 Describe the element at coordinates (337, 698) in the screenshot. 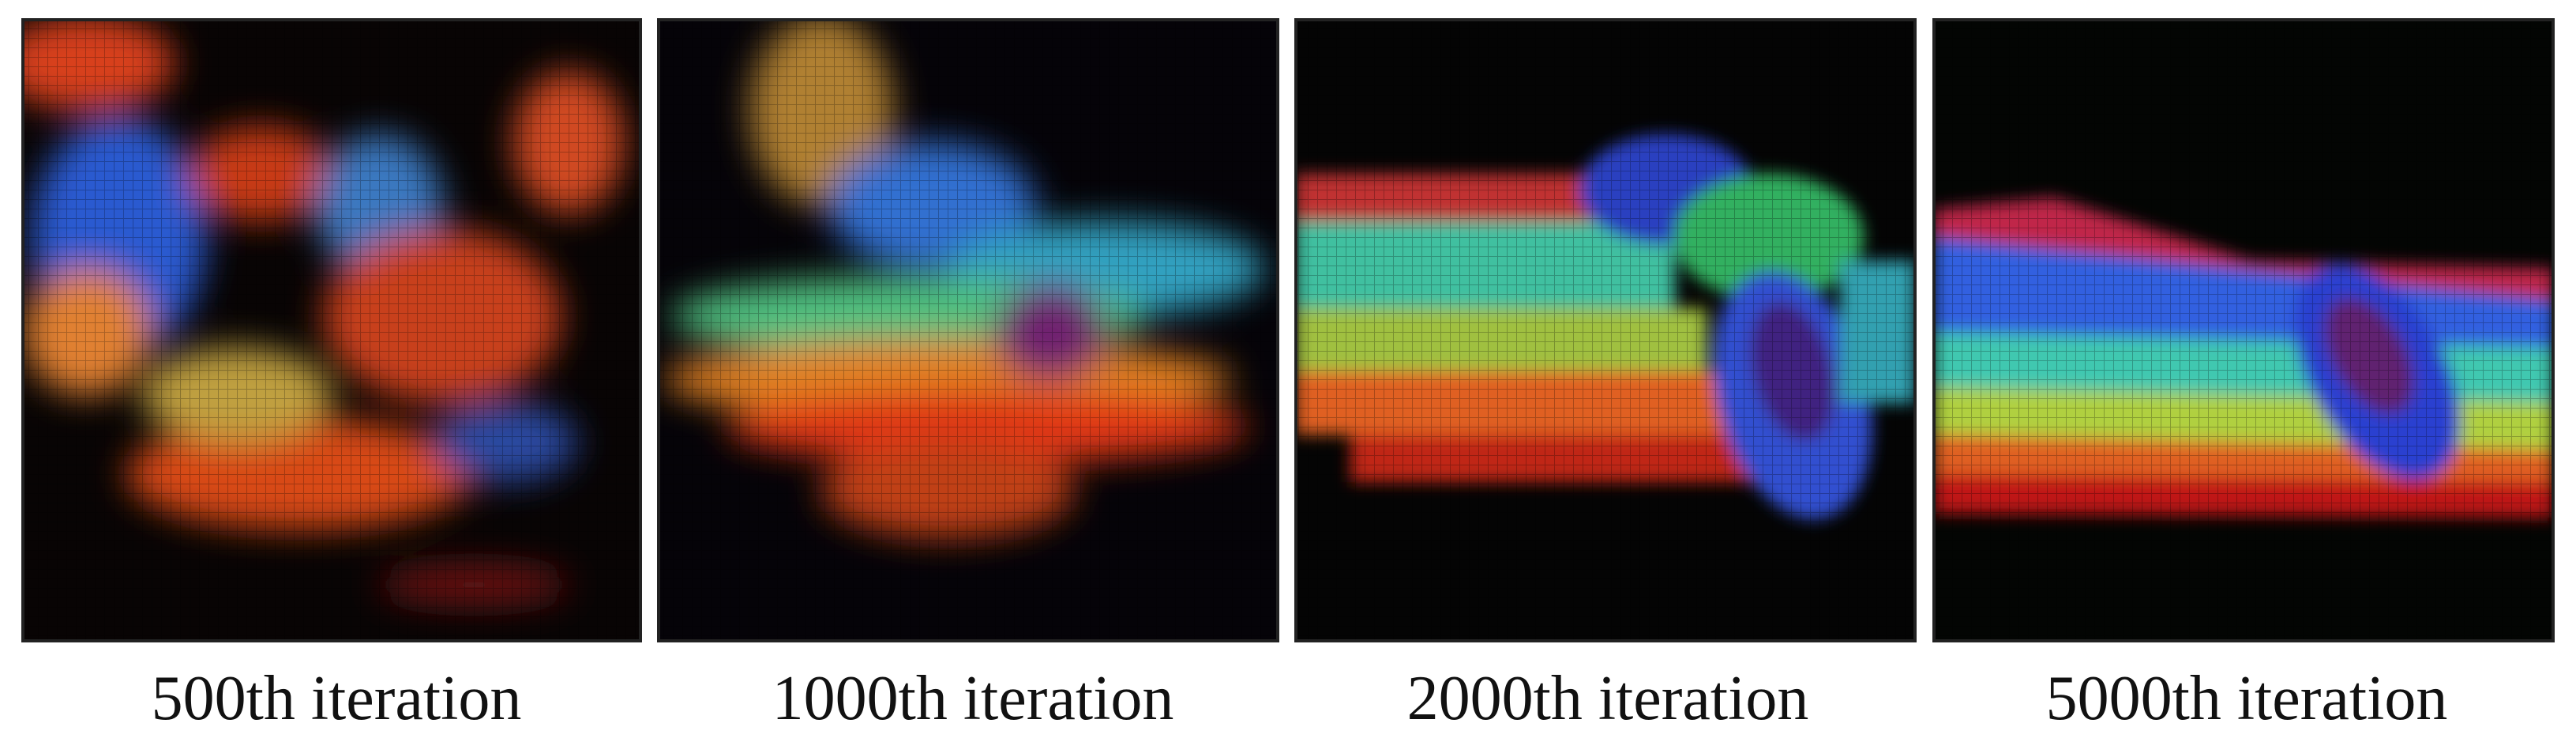

I see `caption: 500th iteration` at that location.